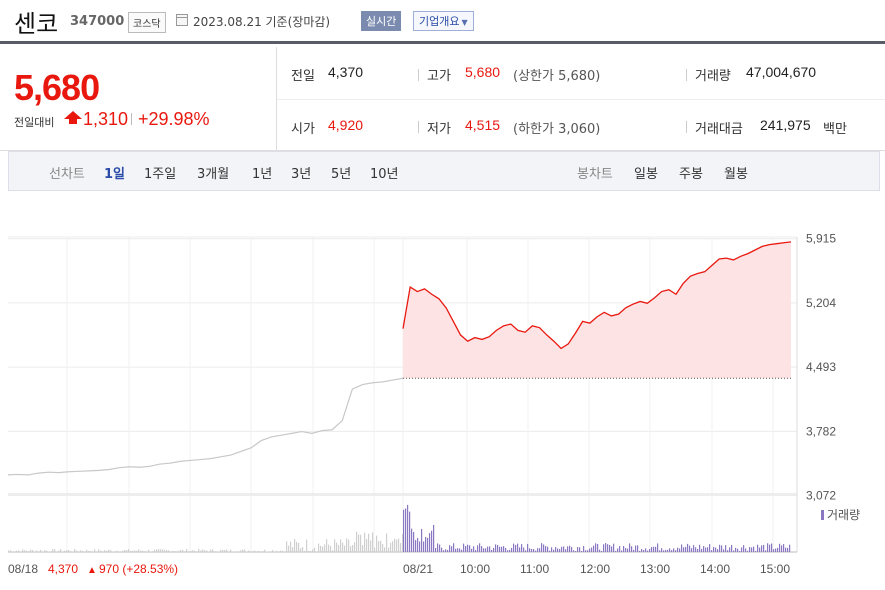 The width and height of the screenshot is (885, 590). Describe the element at coordinates (341, 174) in the screenshot. I see `range-5y: 5년` at that location.